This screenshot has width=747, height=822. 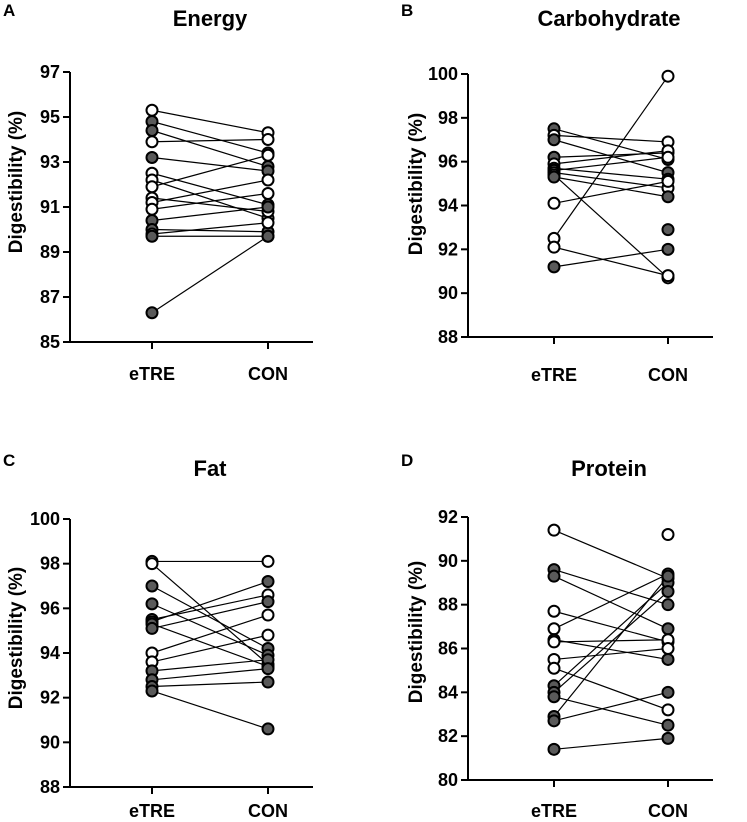 What do you see at coordinates (50, 564) in the screenshot?
I see `y-tick-label: 98` at bounding box center [50, 564].